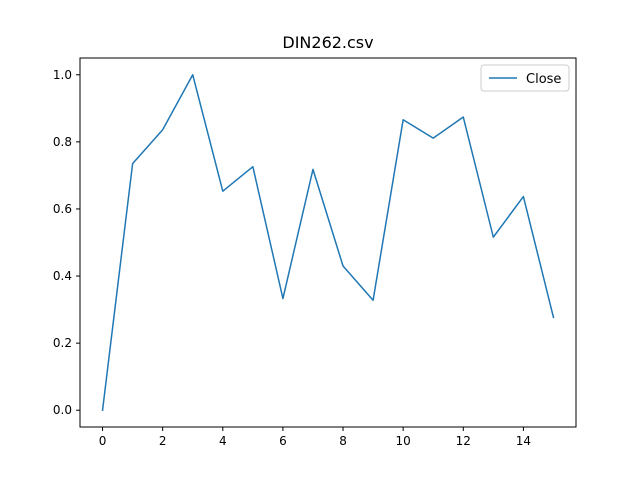 This screenshot has height=480, width=640. I want to click on y-tick-label: 0.6, so click(62, 209).